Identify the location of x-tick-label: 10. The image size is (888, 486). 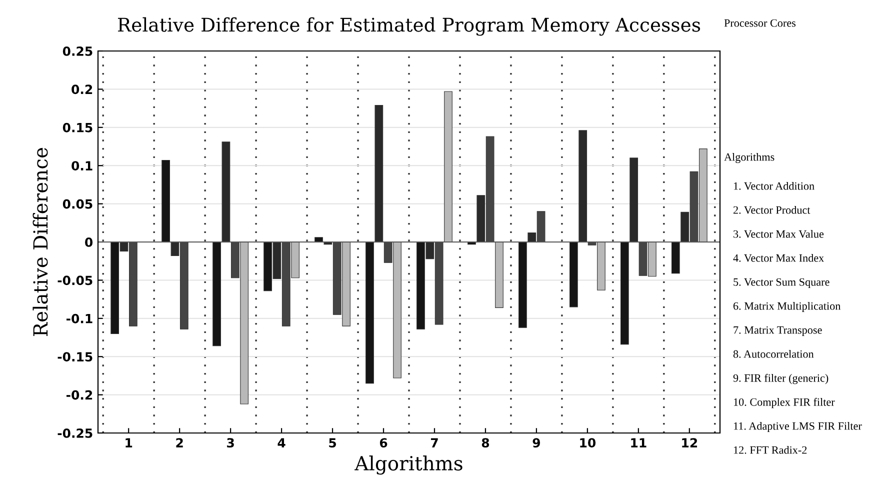
(588, 443).